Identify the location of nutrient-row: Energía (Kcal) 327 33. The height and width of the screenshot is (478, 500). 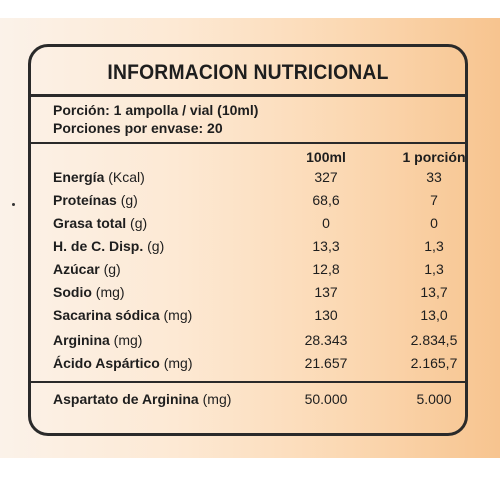
(248, 180).